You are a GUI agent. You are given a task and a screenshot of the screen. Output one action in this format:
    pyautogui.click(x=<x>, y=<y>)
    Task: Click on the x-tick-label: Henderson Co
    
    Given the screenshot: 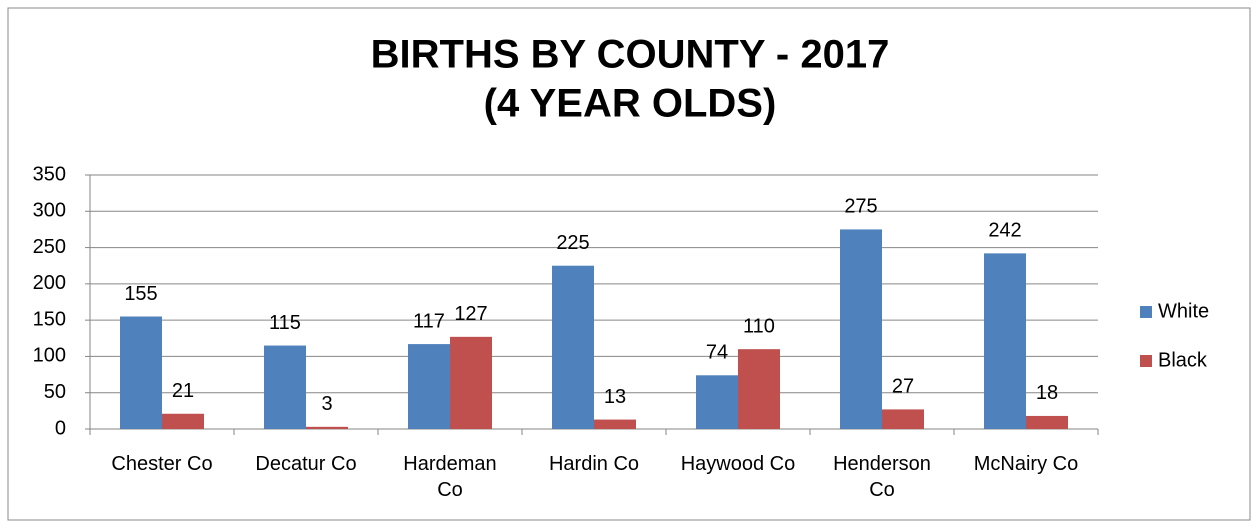 What is the action you would take?
    pyautogui.click(x=882, y=477)
    